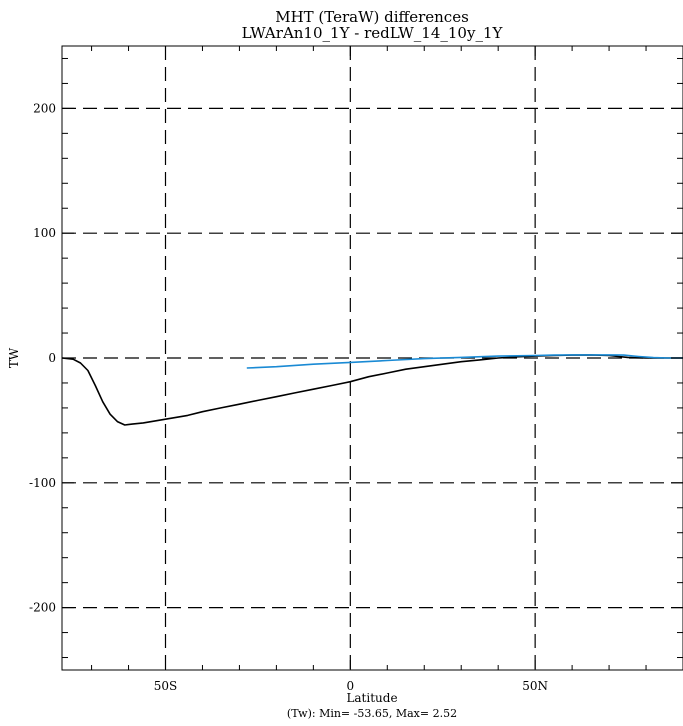 Image resolution: width=683 pixels, height=726 pixels. I want to click on y-tick-label: -100, so click(42, 483).